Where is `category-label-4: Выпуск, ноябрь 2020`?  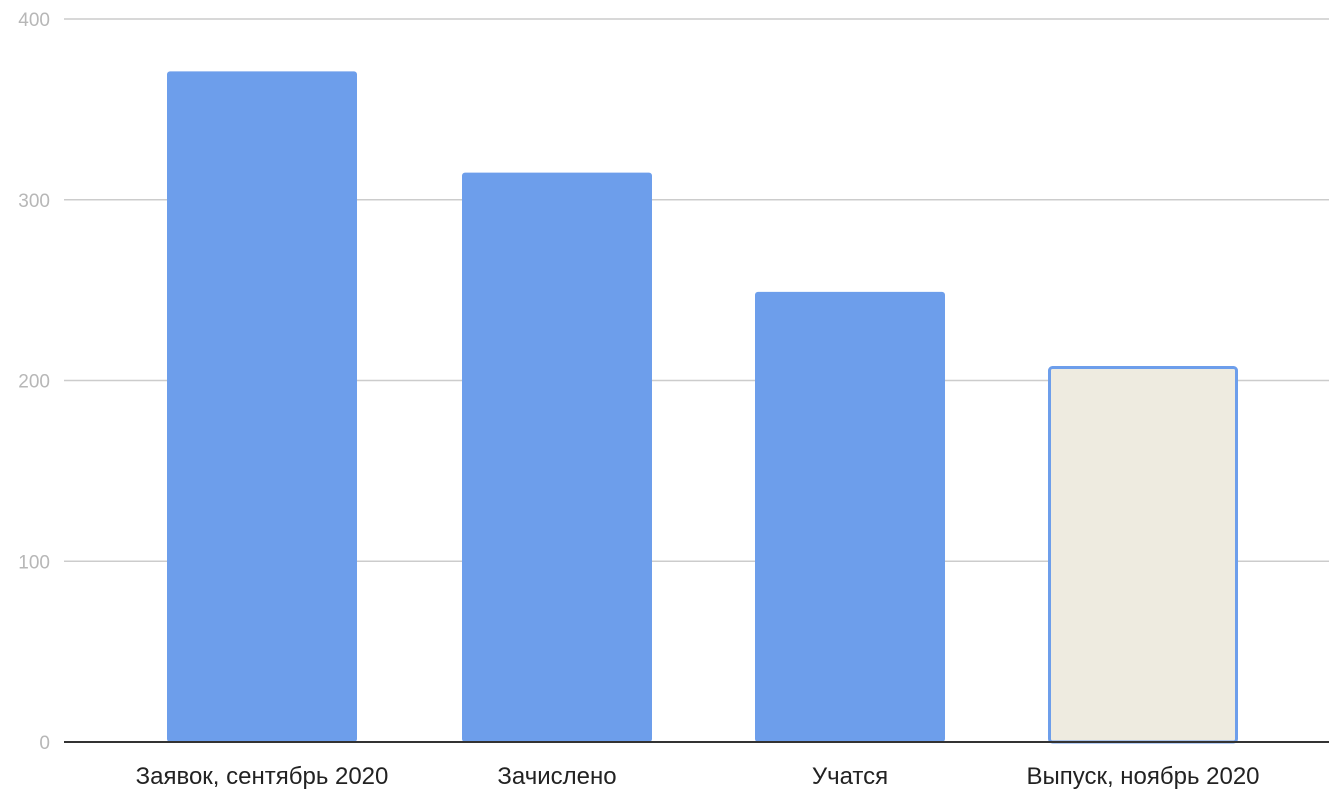 category-label-4: Выпуск, ноябрь 2020 is located at coordinates (1142, 776).